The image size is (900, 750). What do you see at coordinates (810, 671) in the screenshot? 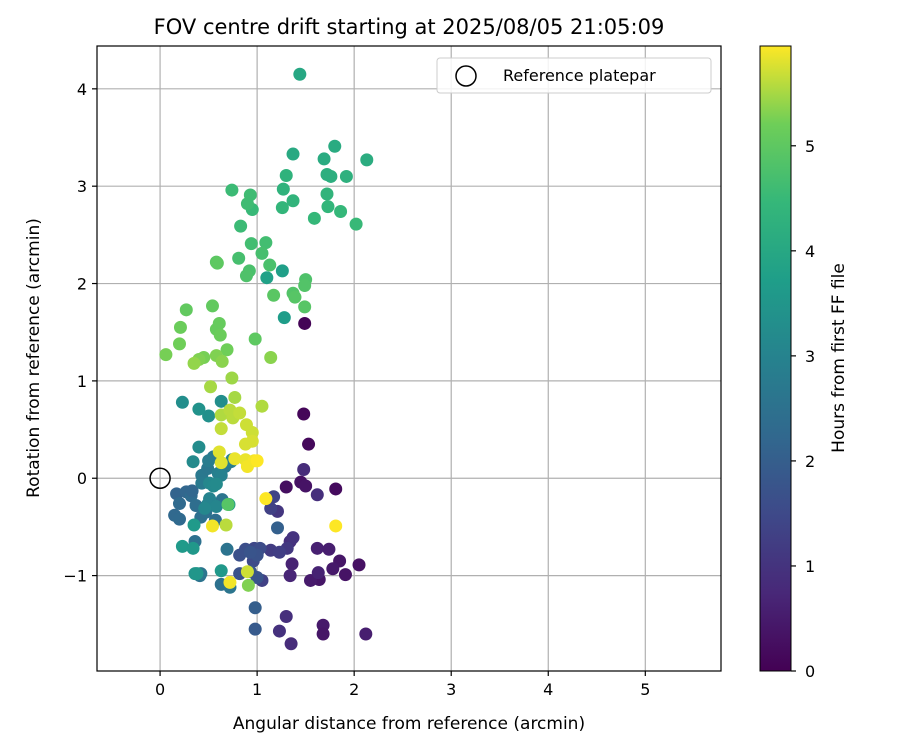
I see `colorbar-tick-label: 0` at bounding box center [810, 671].